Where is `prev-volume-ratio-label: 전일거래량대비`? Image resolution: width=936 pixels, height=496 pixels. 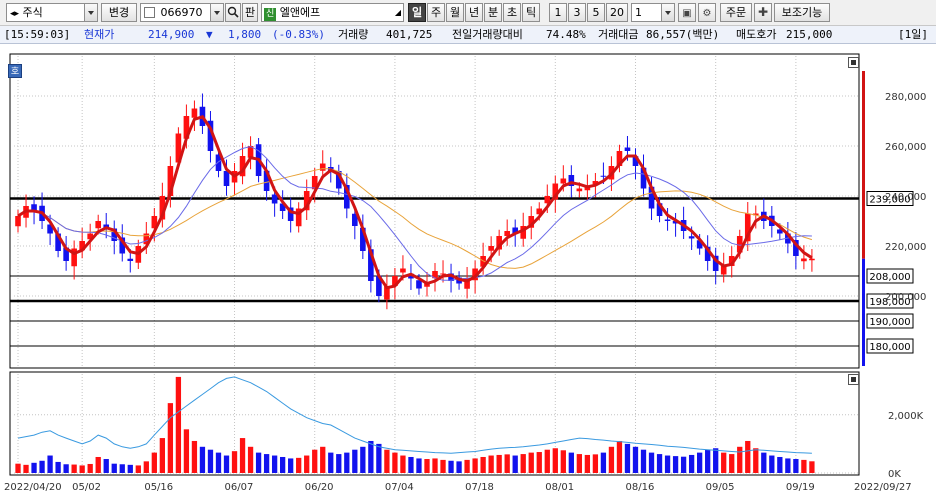
prev-volume-ratio-label: 전일거래량대비 is located at coordinates (487, 34).